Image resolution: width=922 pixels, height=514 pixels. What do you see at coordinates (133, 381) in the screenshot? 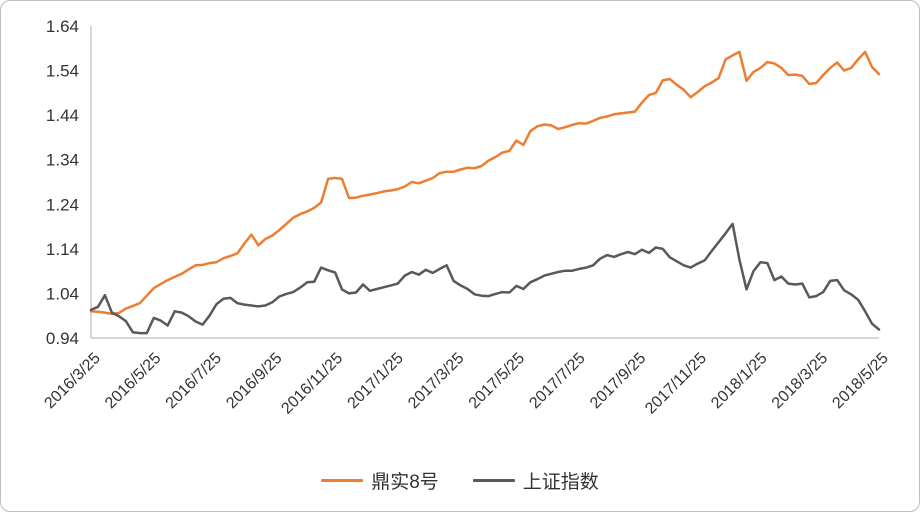
I see `x-tick-label: 2016/5/25` at bounding box center [133, 381].